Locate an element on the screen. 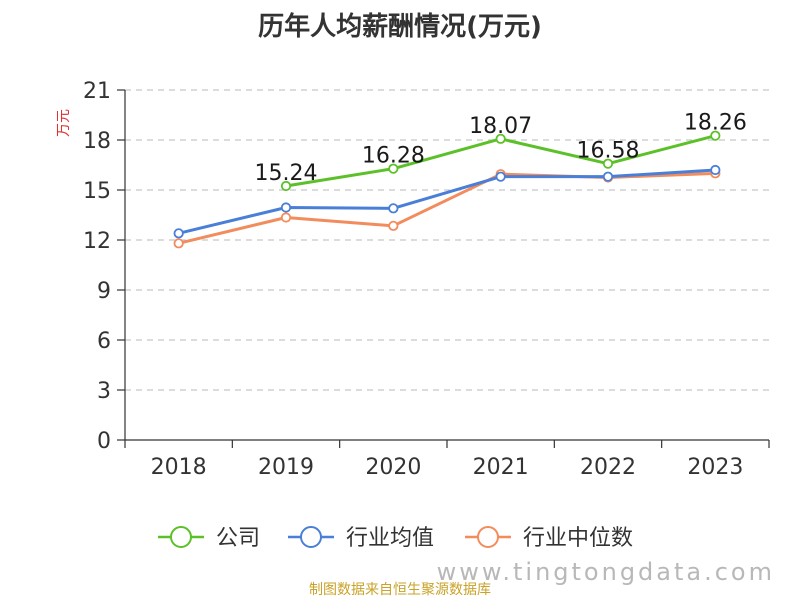 Image resolution: width=800 pixels, height=600 pixels. y-tick-label: 15 is located at coordinates (97, 191).